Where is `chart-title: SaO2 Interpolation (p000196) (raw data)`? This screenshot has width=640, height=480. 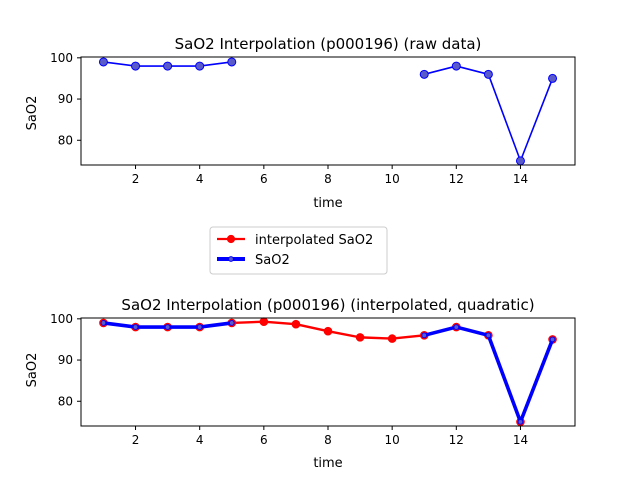 chart-title: SaO2 Interpolation (p000196) (raw data) is located at coordinates (328, 44).